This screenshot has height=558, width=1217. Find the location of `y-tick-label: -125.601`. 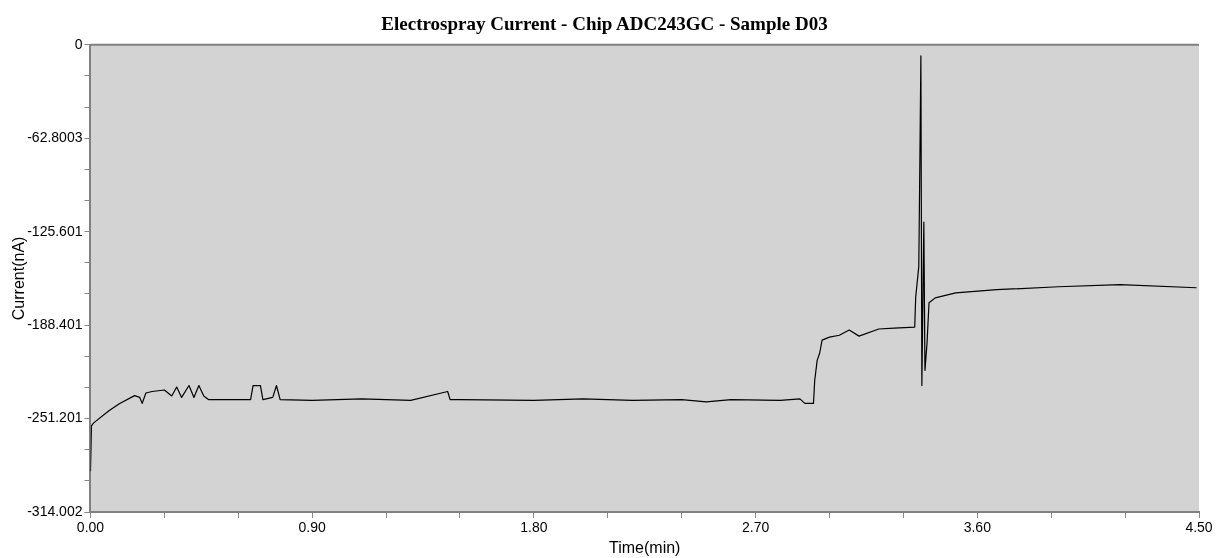

y-tick-label: -125.601 is located at coordinates (55, 230).